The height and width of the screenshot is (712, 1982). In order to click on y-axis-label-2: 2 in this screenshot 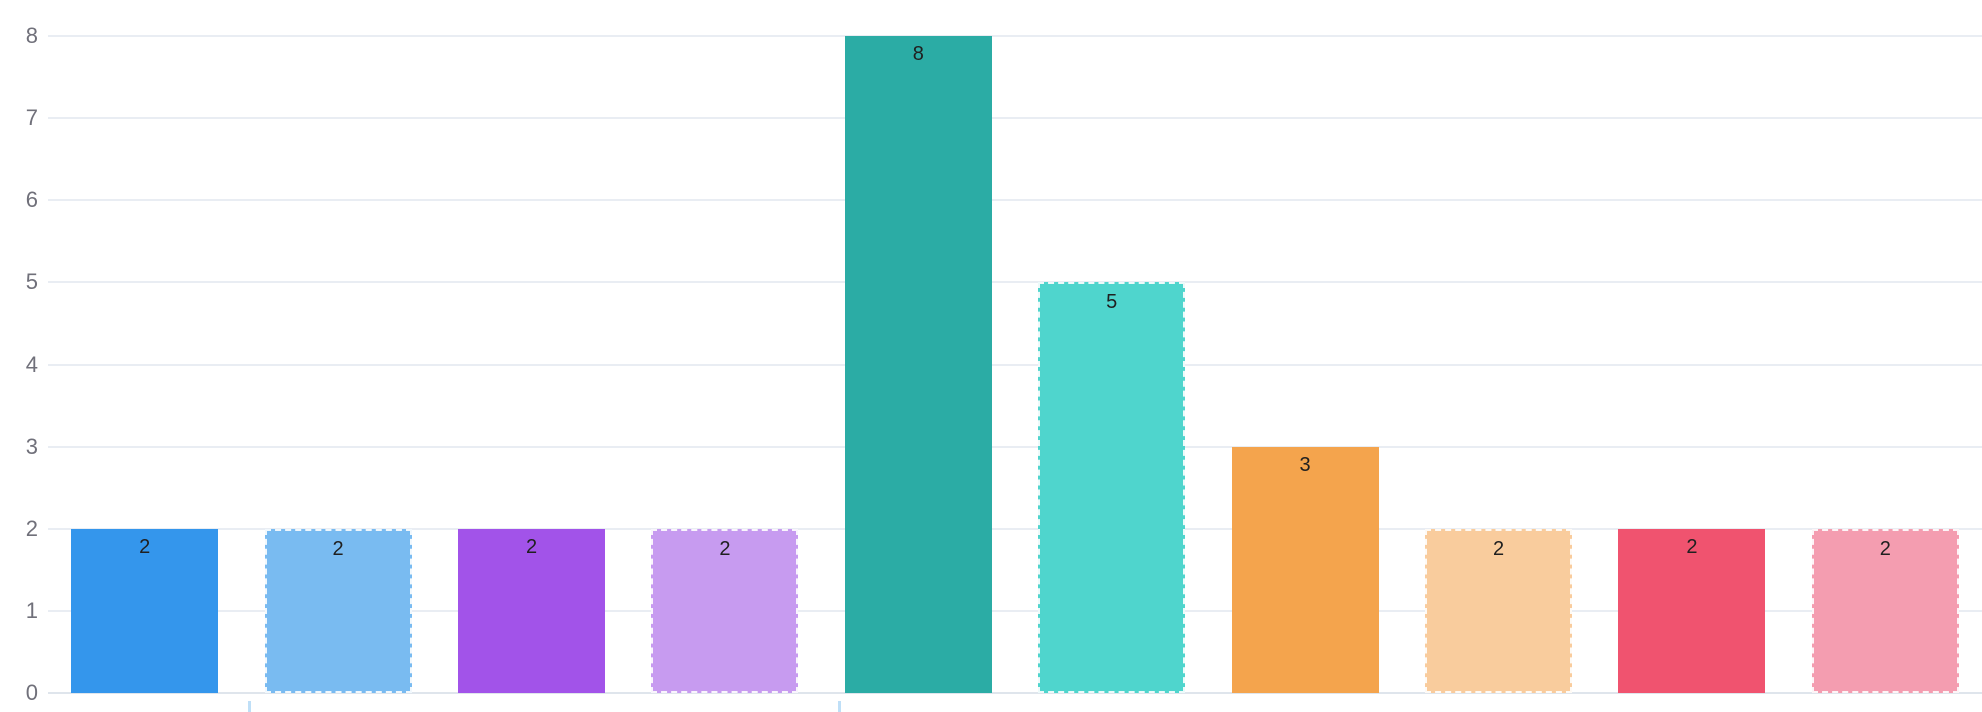, I will do `click(31, 528)`.